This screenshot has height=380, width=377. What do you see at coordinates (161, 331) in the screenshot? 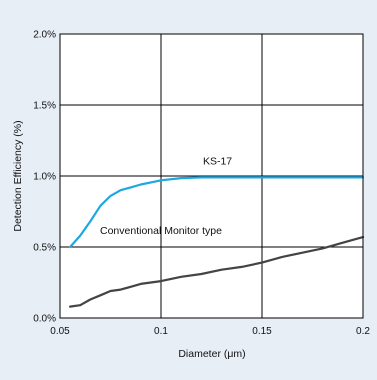
I see `x-tick-label: 0.1` at bounding box center [161, 331].